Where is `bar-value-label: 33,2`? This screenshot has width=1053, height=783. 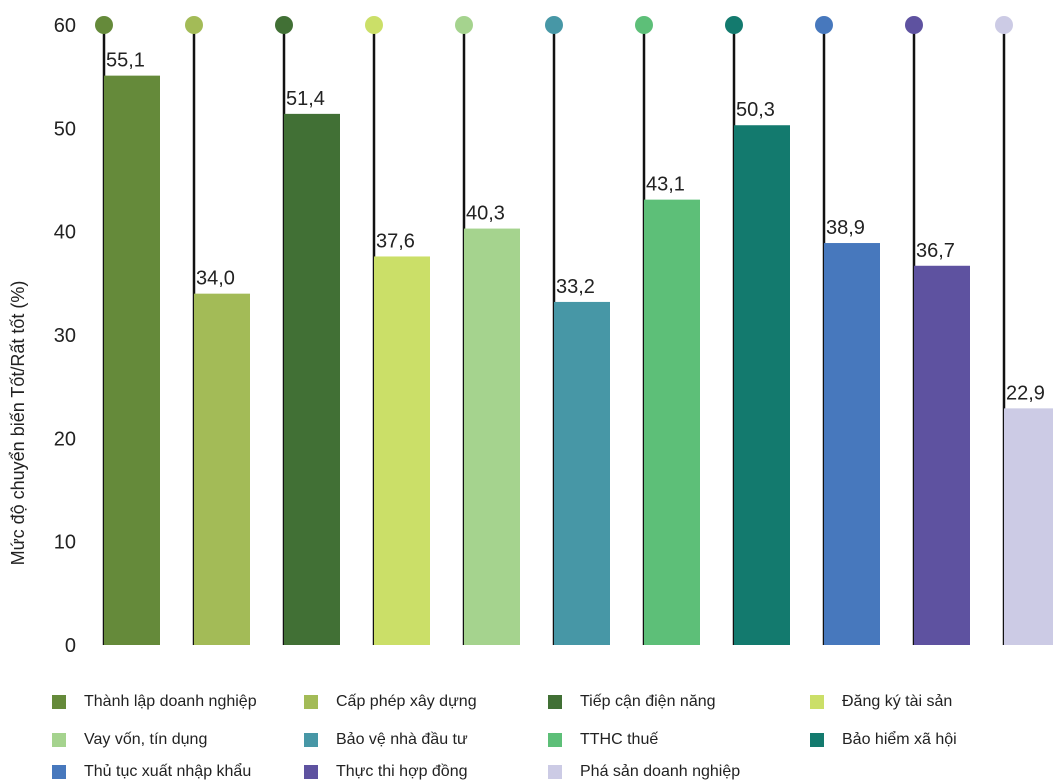 bar-value-label: 33,2 is located at coordinates (575, 287).